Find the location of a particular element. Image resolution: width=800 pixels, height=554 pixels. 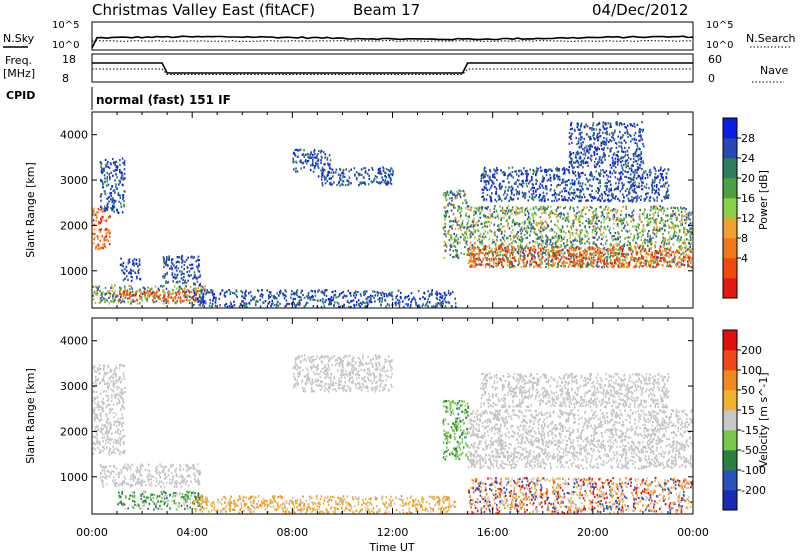

freq-trace is located at coordinates (392, 68).